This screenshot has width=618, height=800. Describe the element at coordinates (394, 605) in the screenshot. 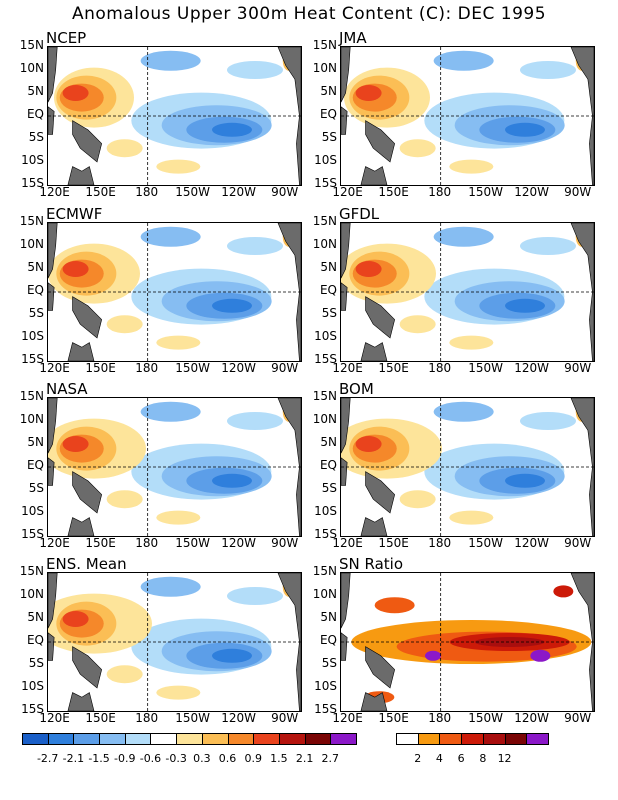

I see `sn-region-mid` at that location.